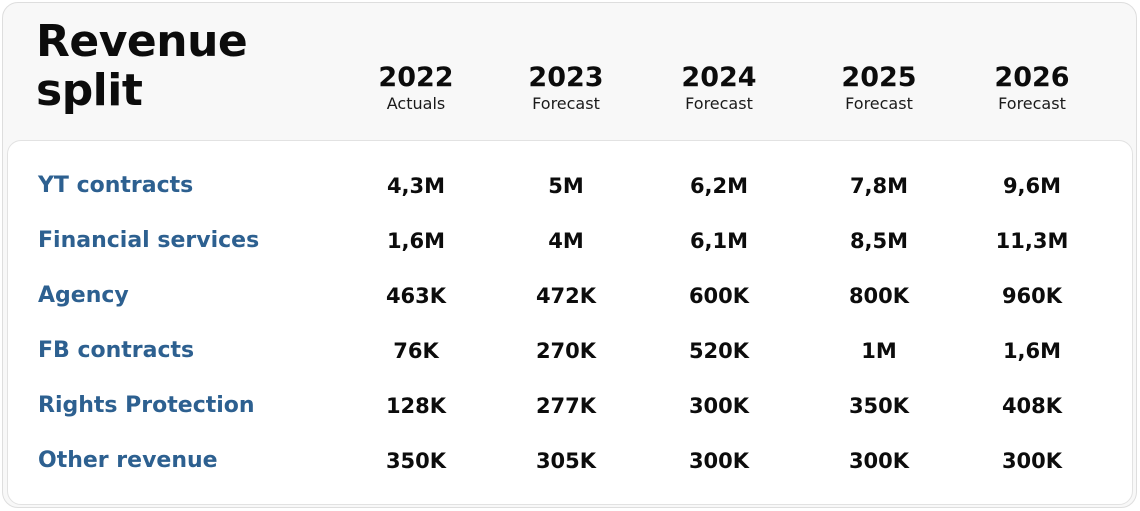 The image size is (1140, 511). What do you see at coordinates (566, 461) in the screenshot?
I see `table-cell: 305K` at bounding box center [566, 461].